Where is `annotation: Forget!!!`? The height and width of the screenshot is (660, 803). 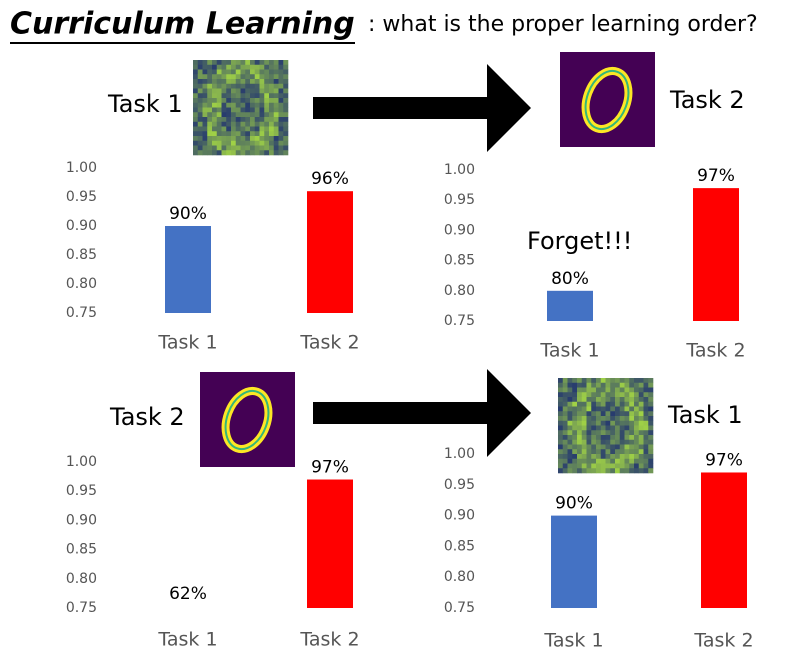 annotation: Forget!!! is located at coordinates (579, 241).